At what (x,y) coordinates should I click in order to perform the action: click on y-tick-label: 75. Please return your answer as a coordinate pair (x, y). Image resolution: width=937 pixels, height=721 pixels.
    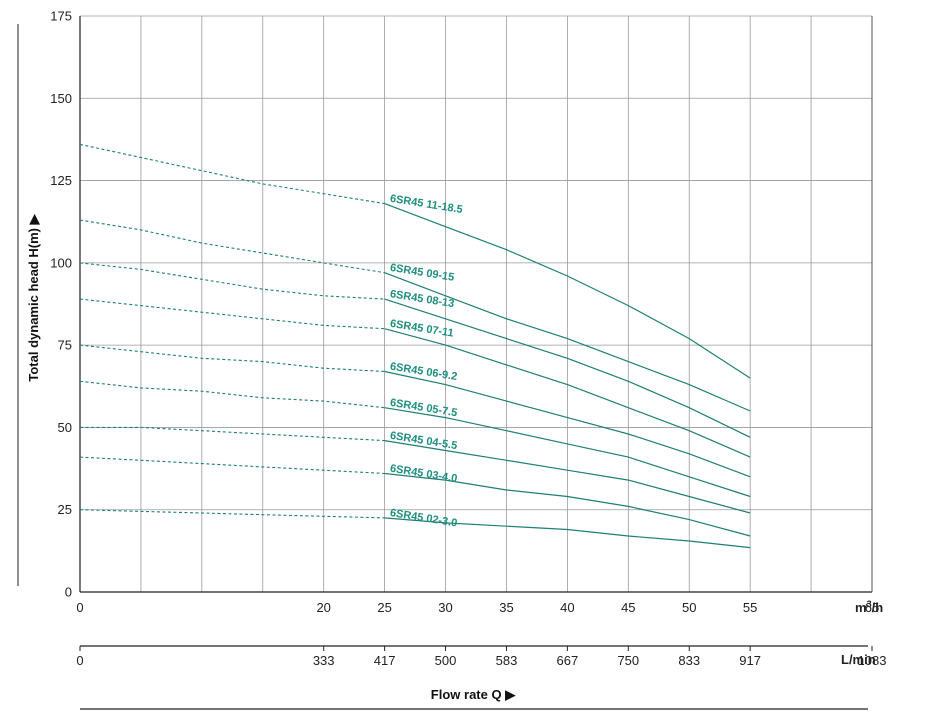
    Looking at the image, I should click on (65, 345).